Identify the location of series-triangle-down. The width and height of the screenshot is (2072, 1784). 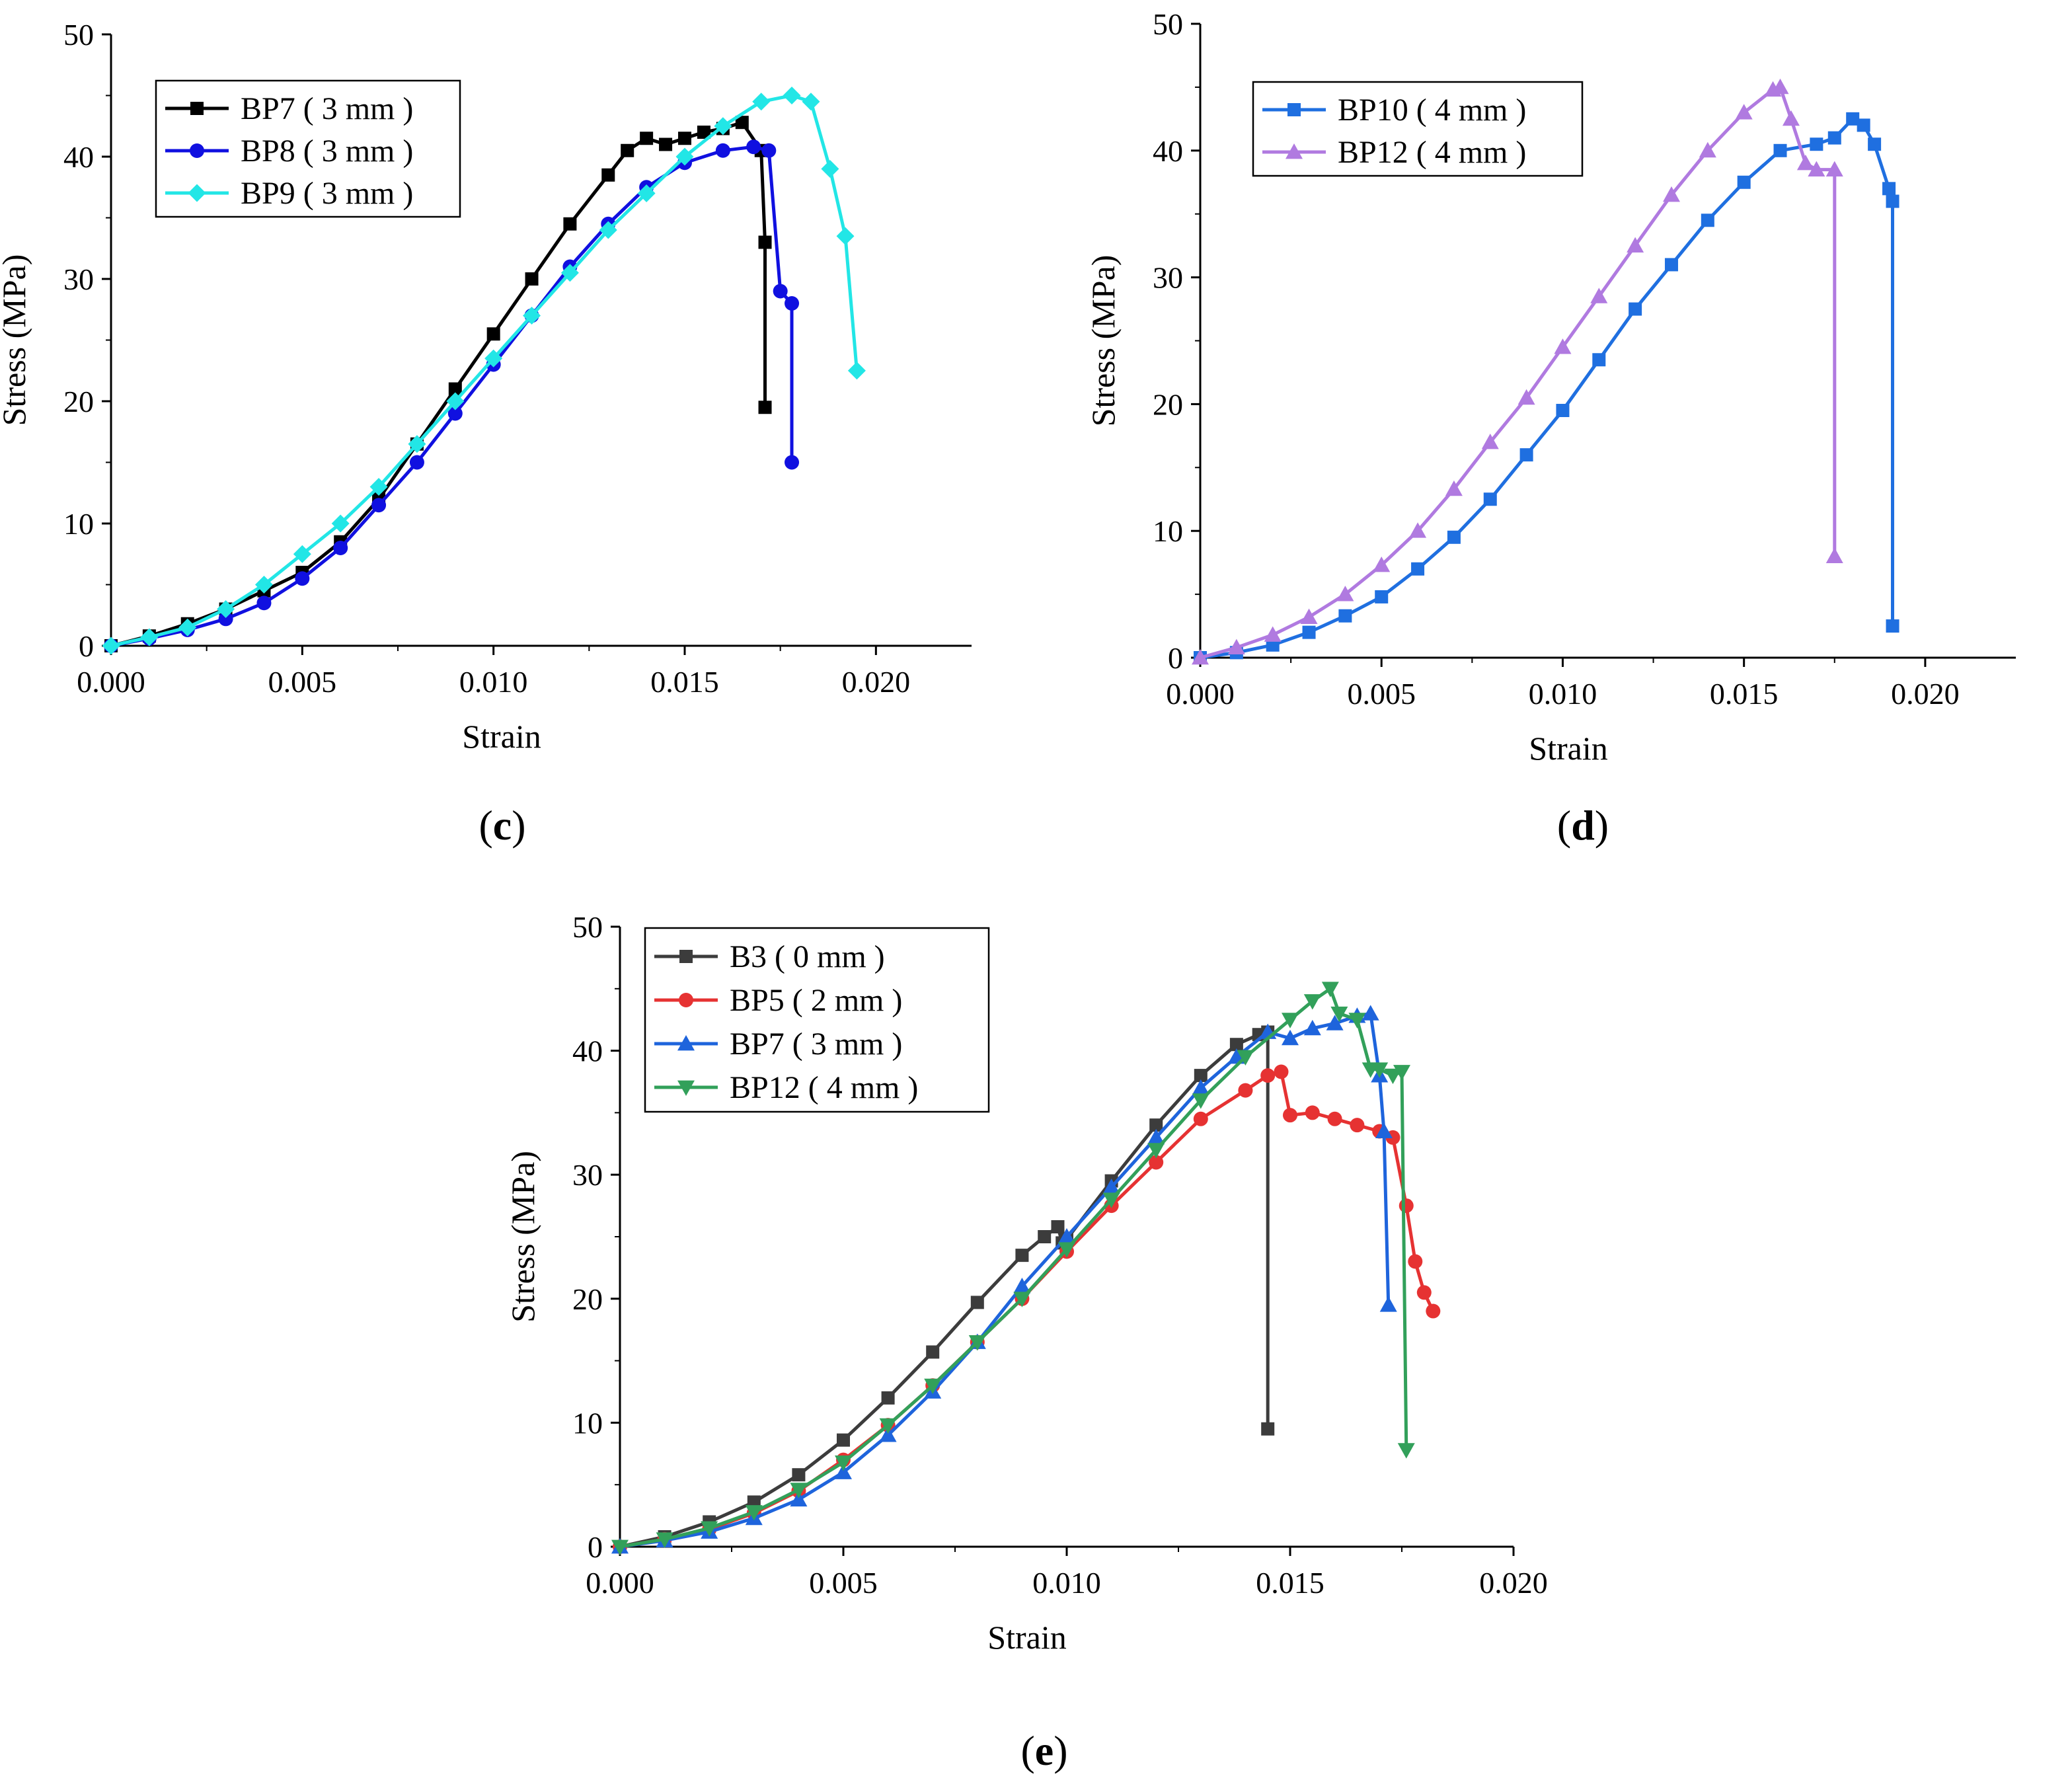
(1013, 1268).